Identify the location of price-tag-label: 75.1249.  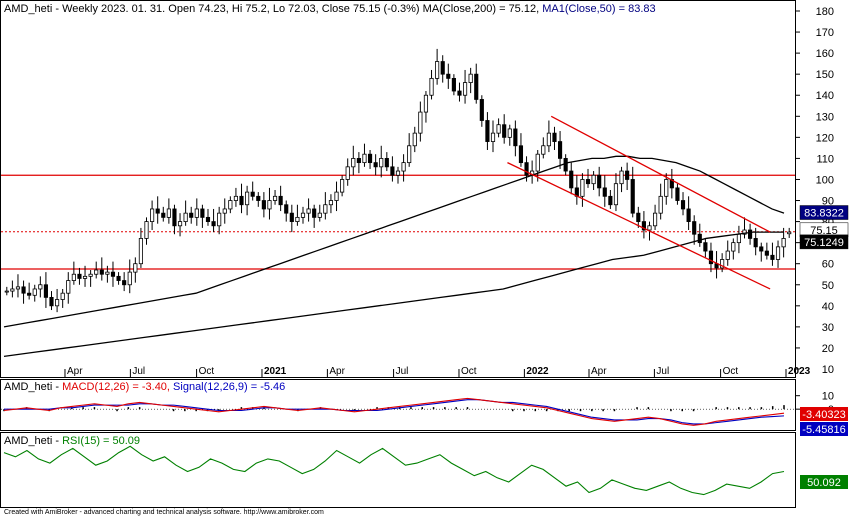
(824, 243).